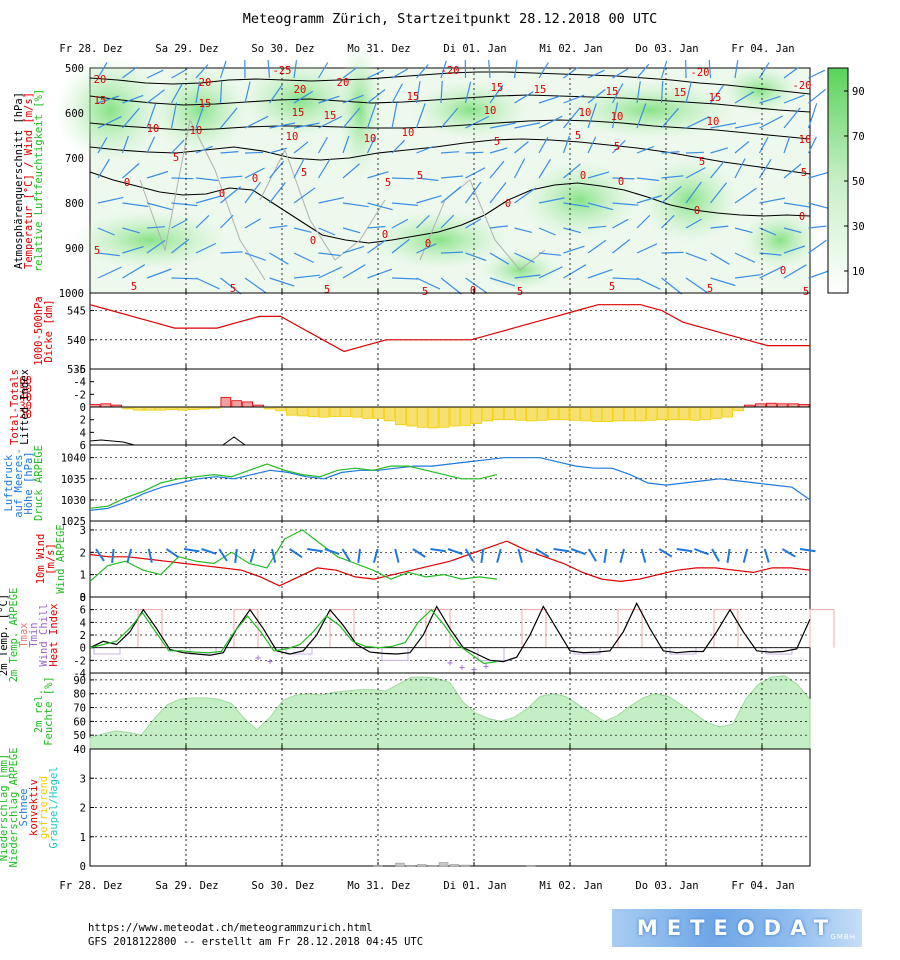  Describe the element at coordinates (73, 501) in the screenshot. I see `y-tick-label: 1030` at that location.